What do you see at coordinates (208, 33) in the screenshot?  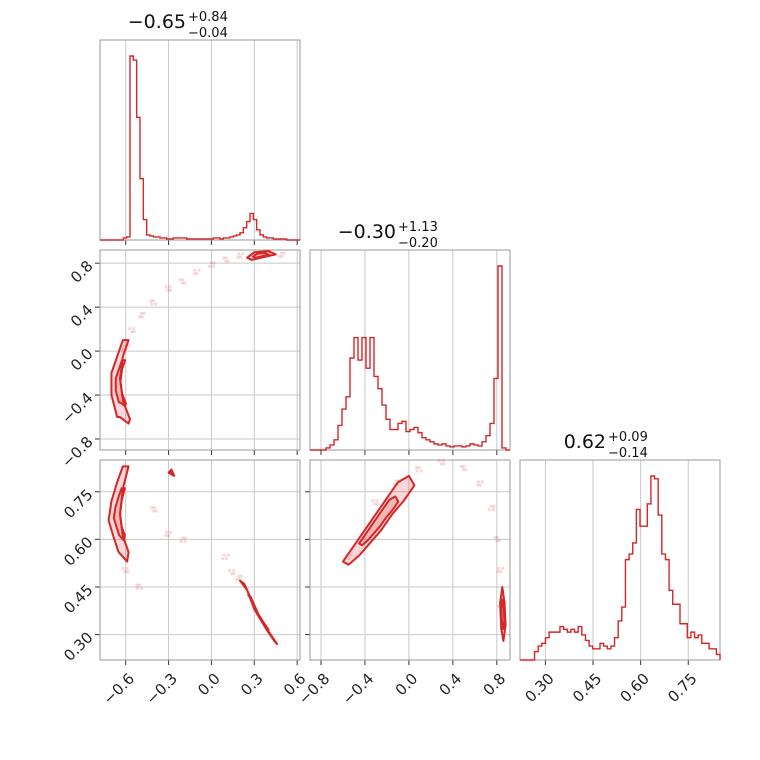 I see `title-lower-error: −0.04` at bounding box center [208, 33].